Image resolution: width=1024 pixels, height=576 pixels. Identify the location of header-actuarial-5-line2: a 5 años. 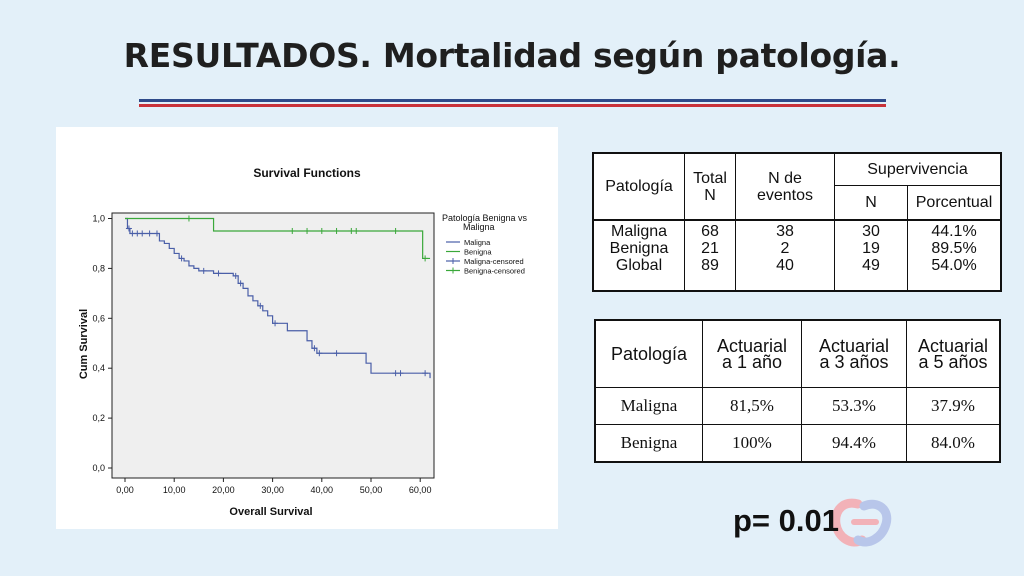
(953, 362).